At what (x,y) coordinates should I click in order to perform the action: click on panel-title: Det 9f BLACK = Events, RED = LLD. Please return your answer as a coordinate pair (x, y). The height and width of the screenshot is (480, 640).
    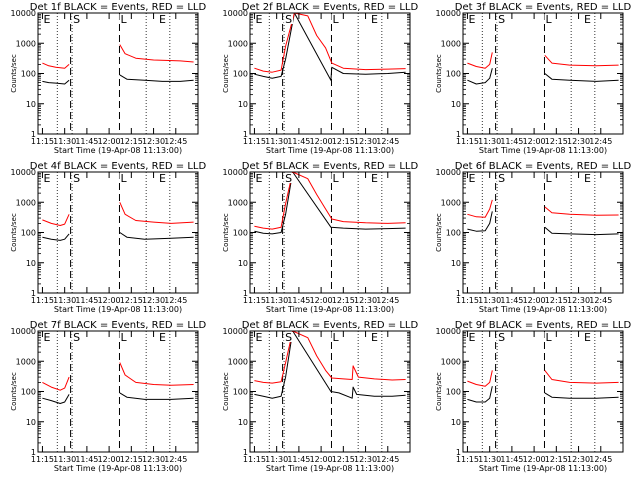
    Looking at the image, I should click on (543, 325).